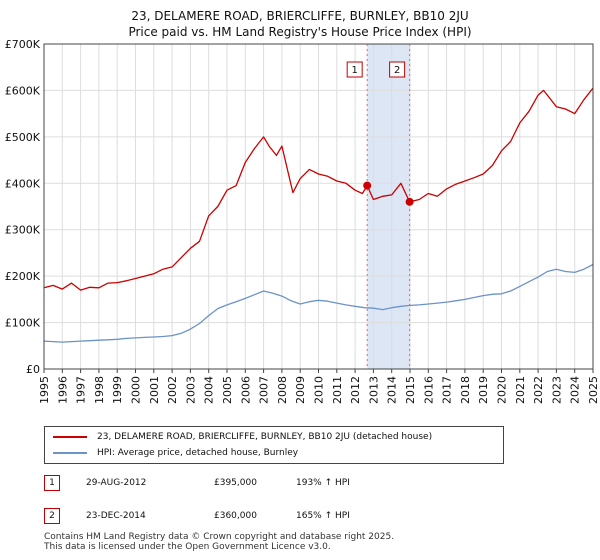  I want to click on x-tick-label: 2001, so click(154, 390).